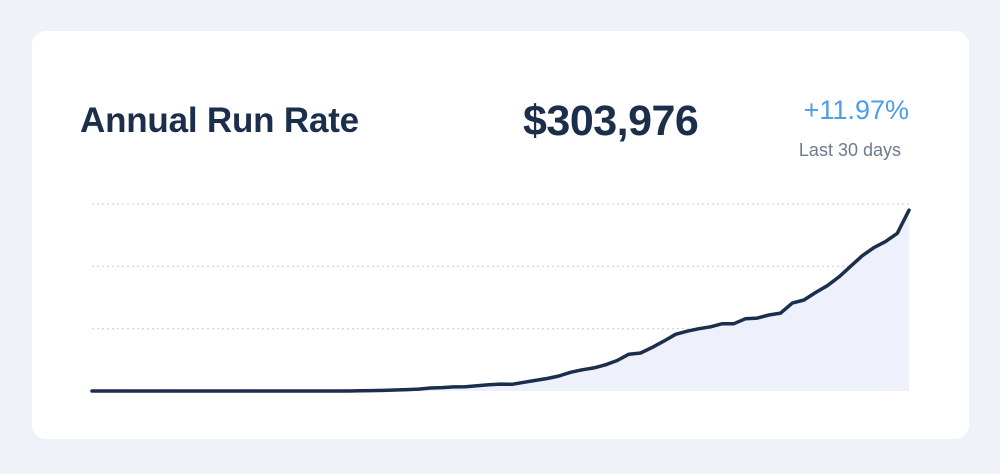  What do you see at coordinates (856, 110) in the screenshot?
I see `change-percent: +11.97%` at bounding box center [856, 110].